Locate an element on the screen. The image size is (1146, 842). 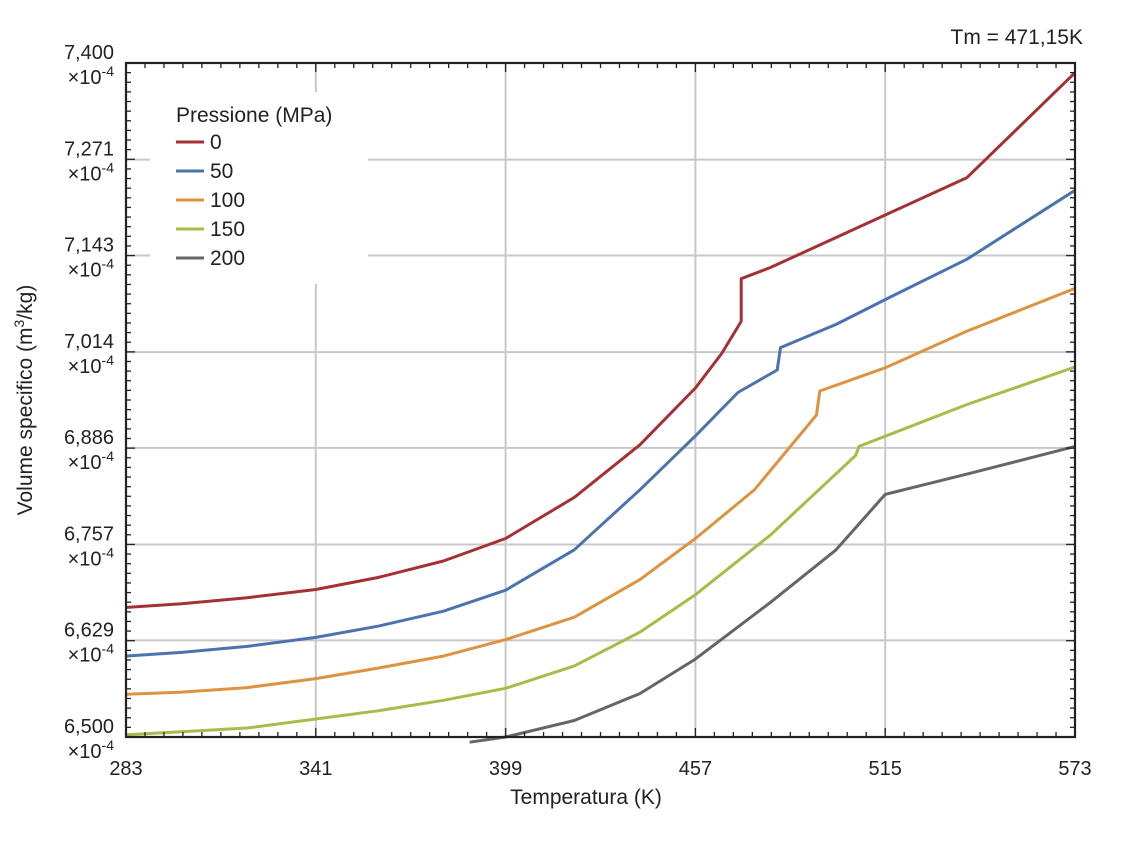
legend-background is located at coordinates (259, 188).